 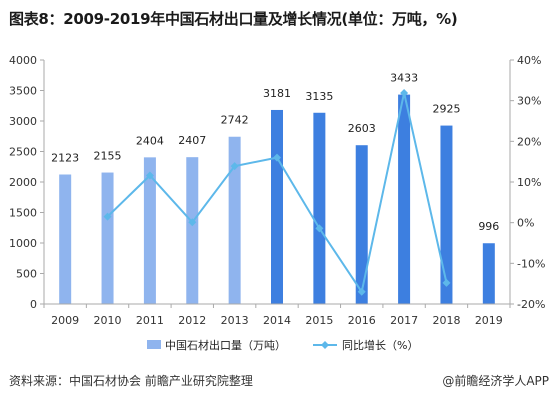 What do you see at coordinates (489, 320) in the screenshot?
I see `x-tick-label: 2019` at bounding box center [489, 320].